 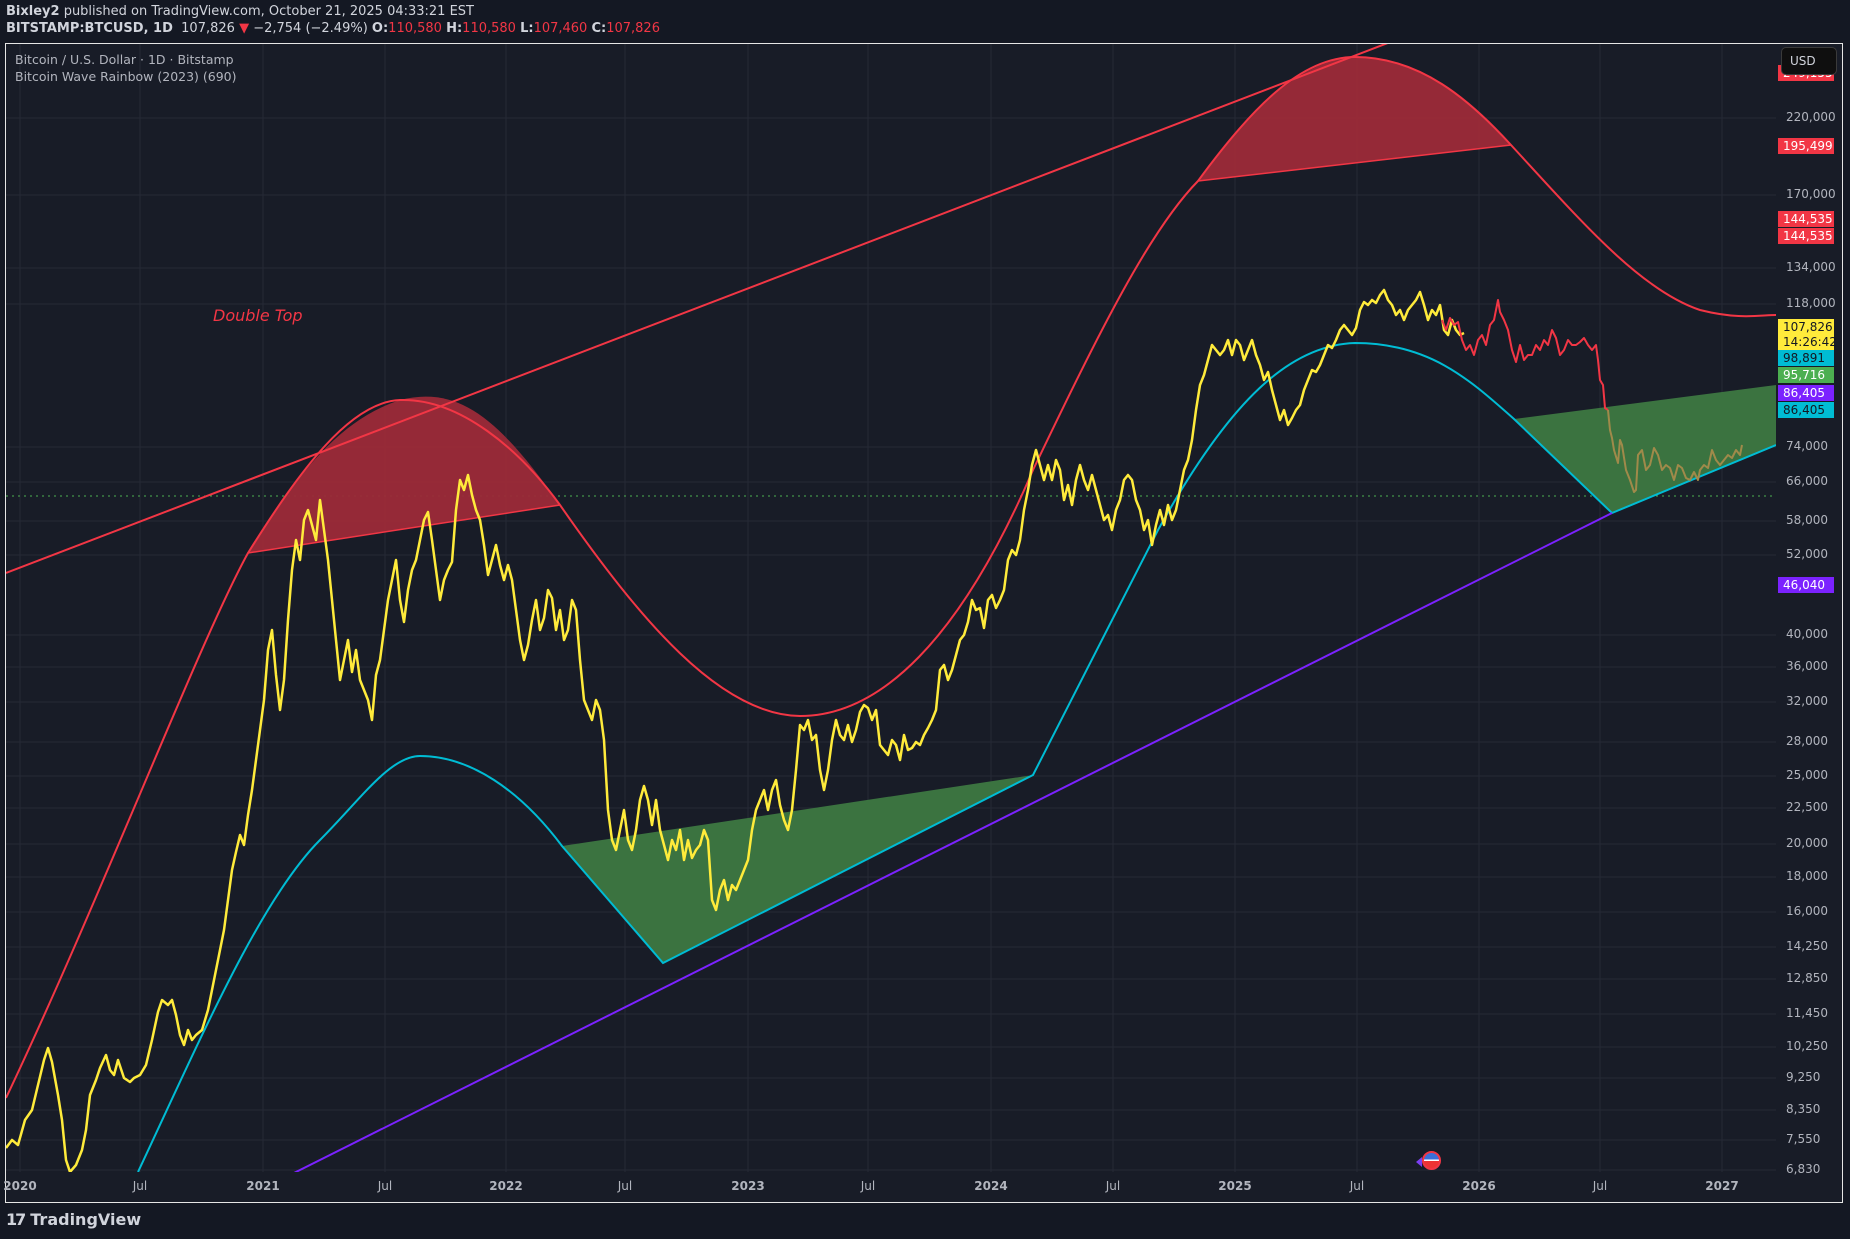 What do you see at coordinates (489, 28) in the screenshot?
I see `high-value: 110,580` at bounding box center [489, 28].